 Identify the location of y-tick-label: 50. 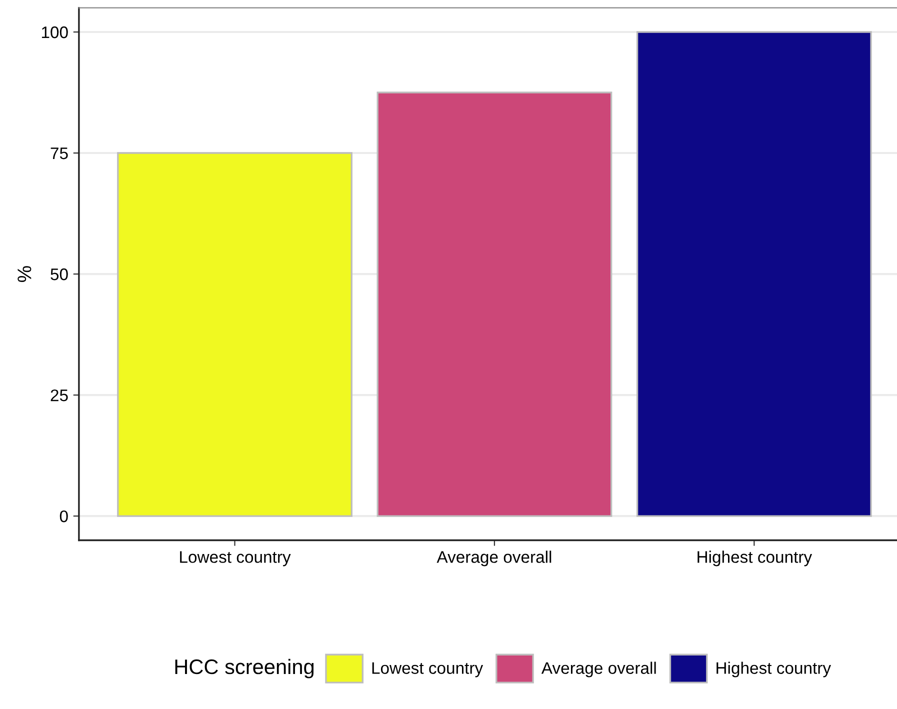
(59, 274).